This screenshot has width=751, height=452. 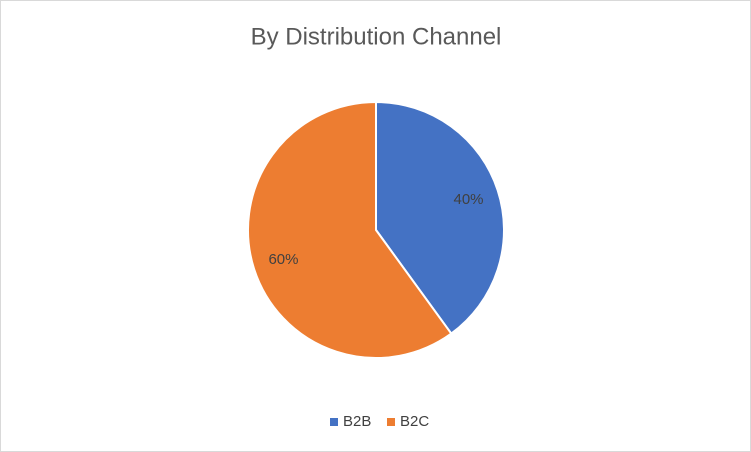 What do you see at coordinates (469, 199) in the screenshot?
I see `data-label: 40%` at bounding box center [469, 199].